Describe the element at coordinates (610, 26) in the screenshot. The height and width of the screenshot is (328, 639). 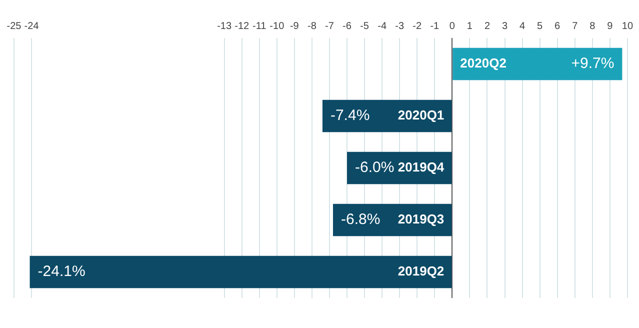
I see `x-tick-label: 9` at that location.